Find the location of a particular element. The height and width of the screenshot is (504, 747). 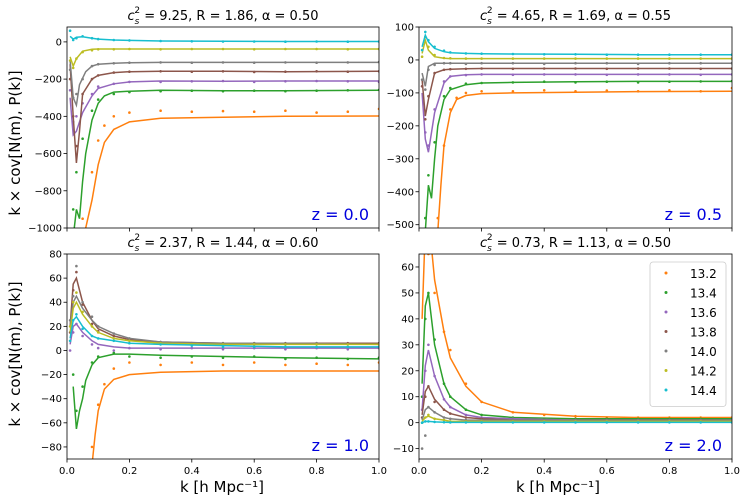

legend-label: 13.6 is located at coordinates (703, 313).